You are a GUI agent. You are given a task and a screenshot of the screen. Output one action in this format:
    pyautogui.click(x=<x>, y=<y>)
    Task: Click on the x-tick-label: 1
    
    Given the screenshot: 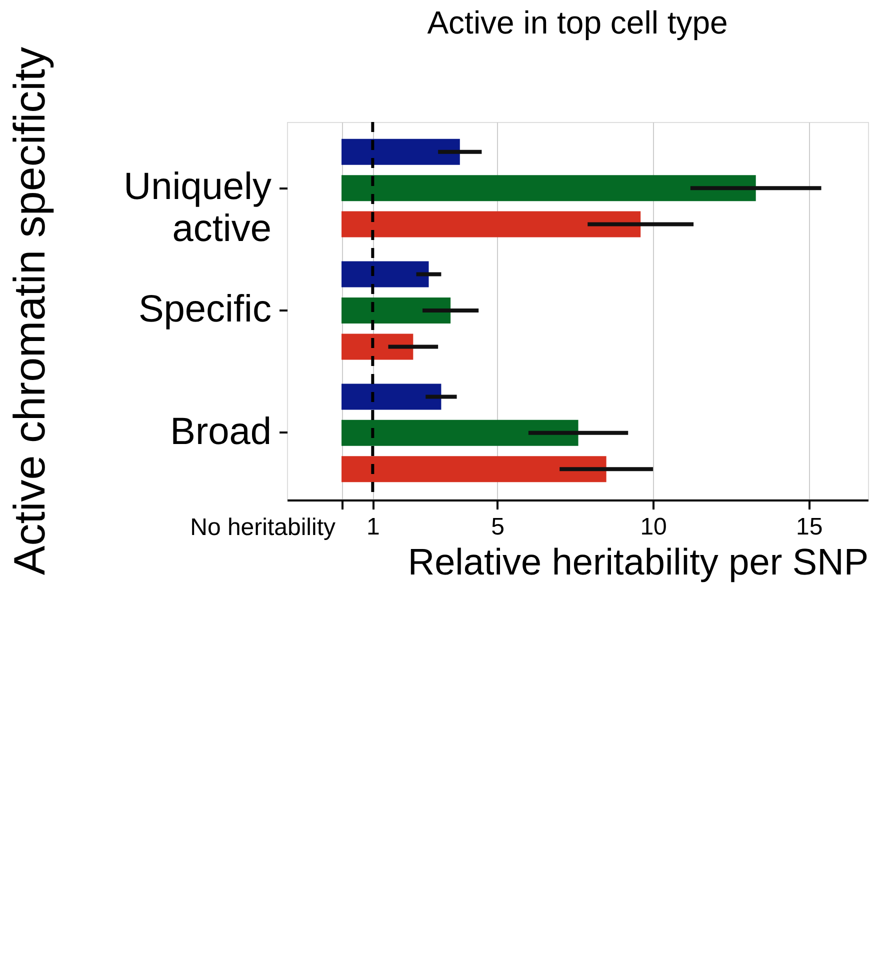 What is the action you would take?
    pyautogui.click(x=373, y=527)
    